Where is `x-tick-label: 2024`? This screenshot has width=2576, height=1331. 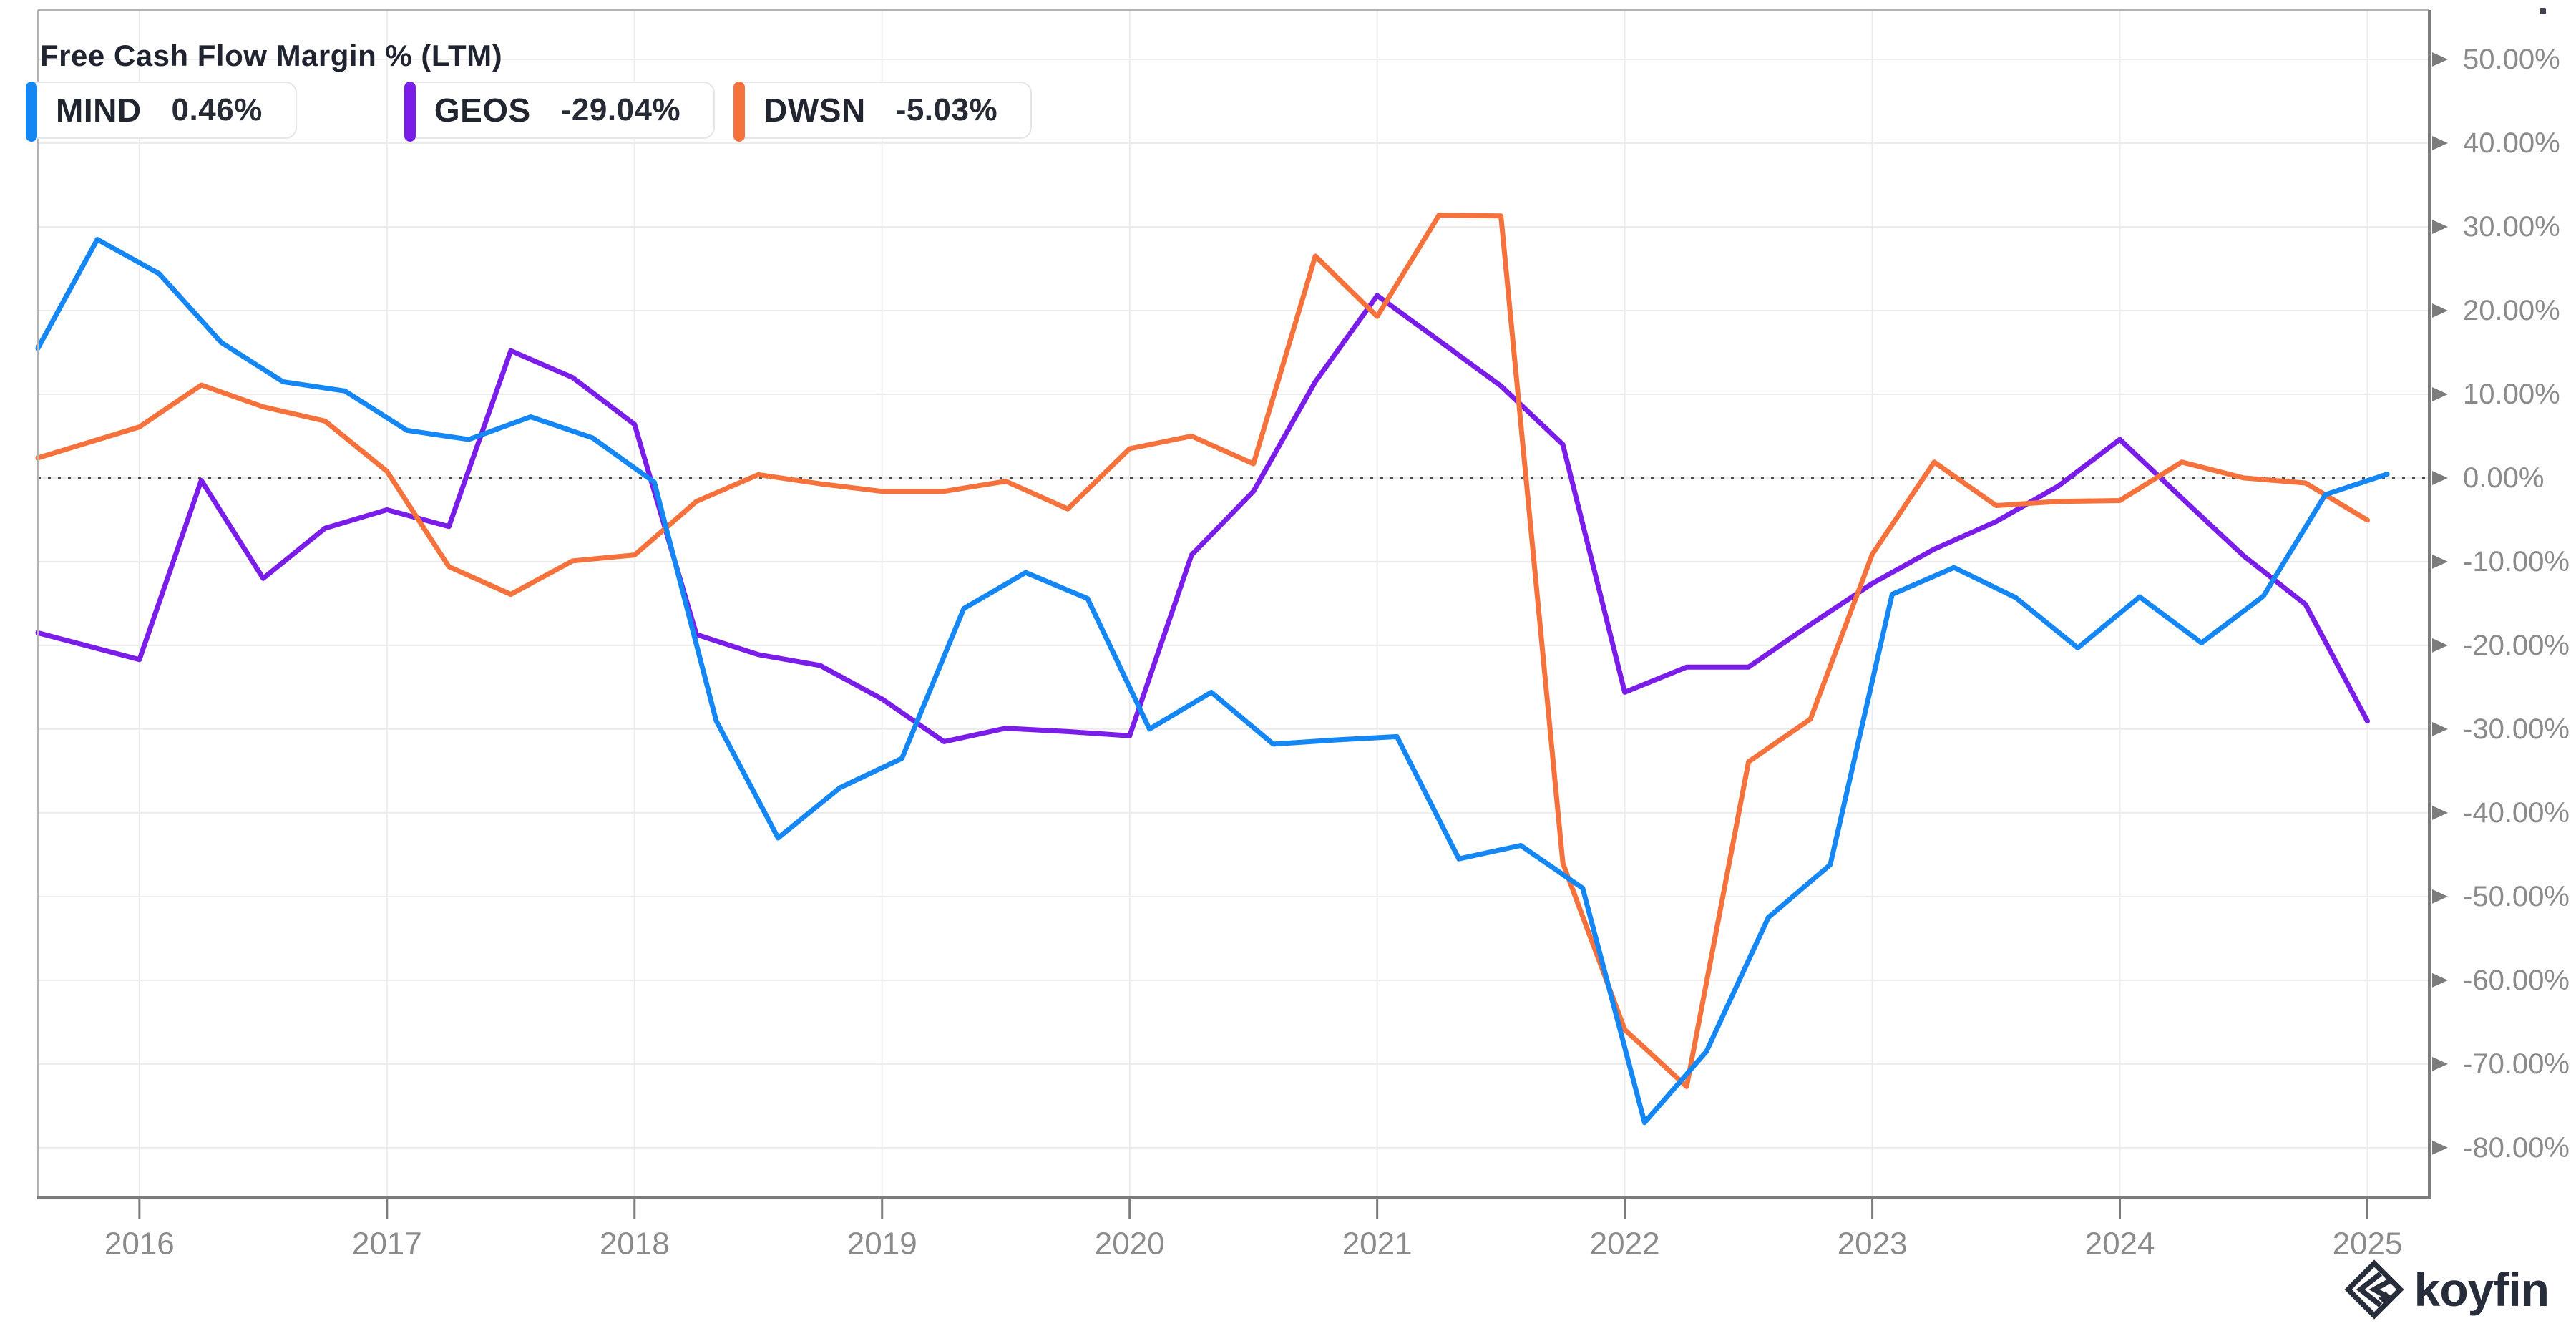
x-tick-label: 2024 is located at coordinates (2120, 1244).